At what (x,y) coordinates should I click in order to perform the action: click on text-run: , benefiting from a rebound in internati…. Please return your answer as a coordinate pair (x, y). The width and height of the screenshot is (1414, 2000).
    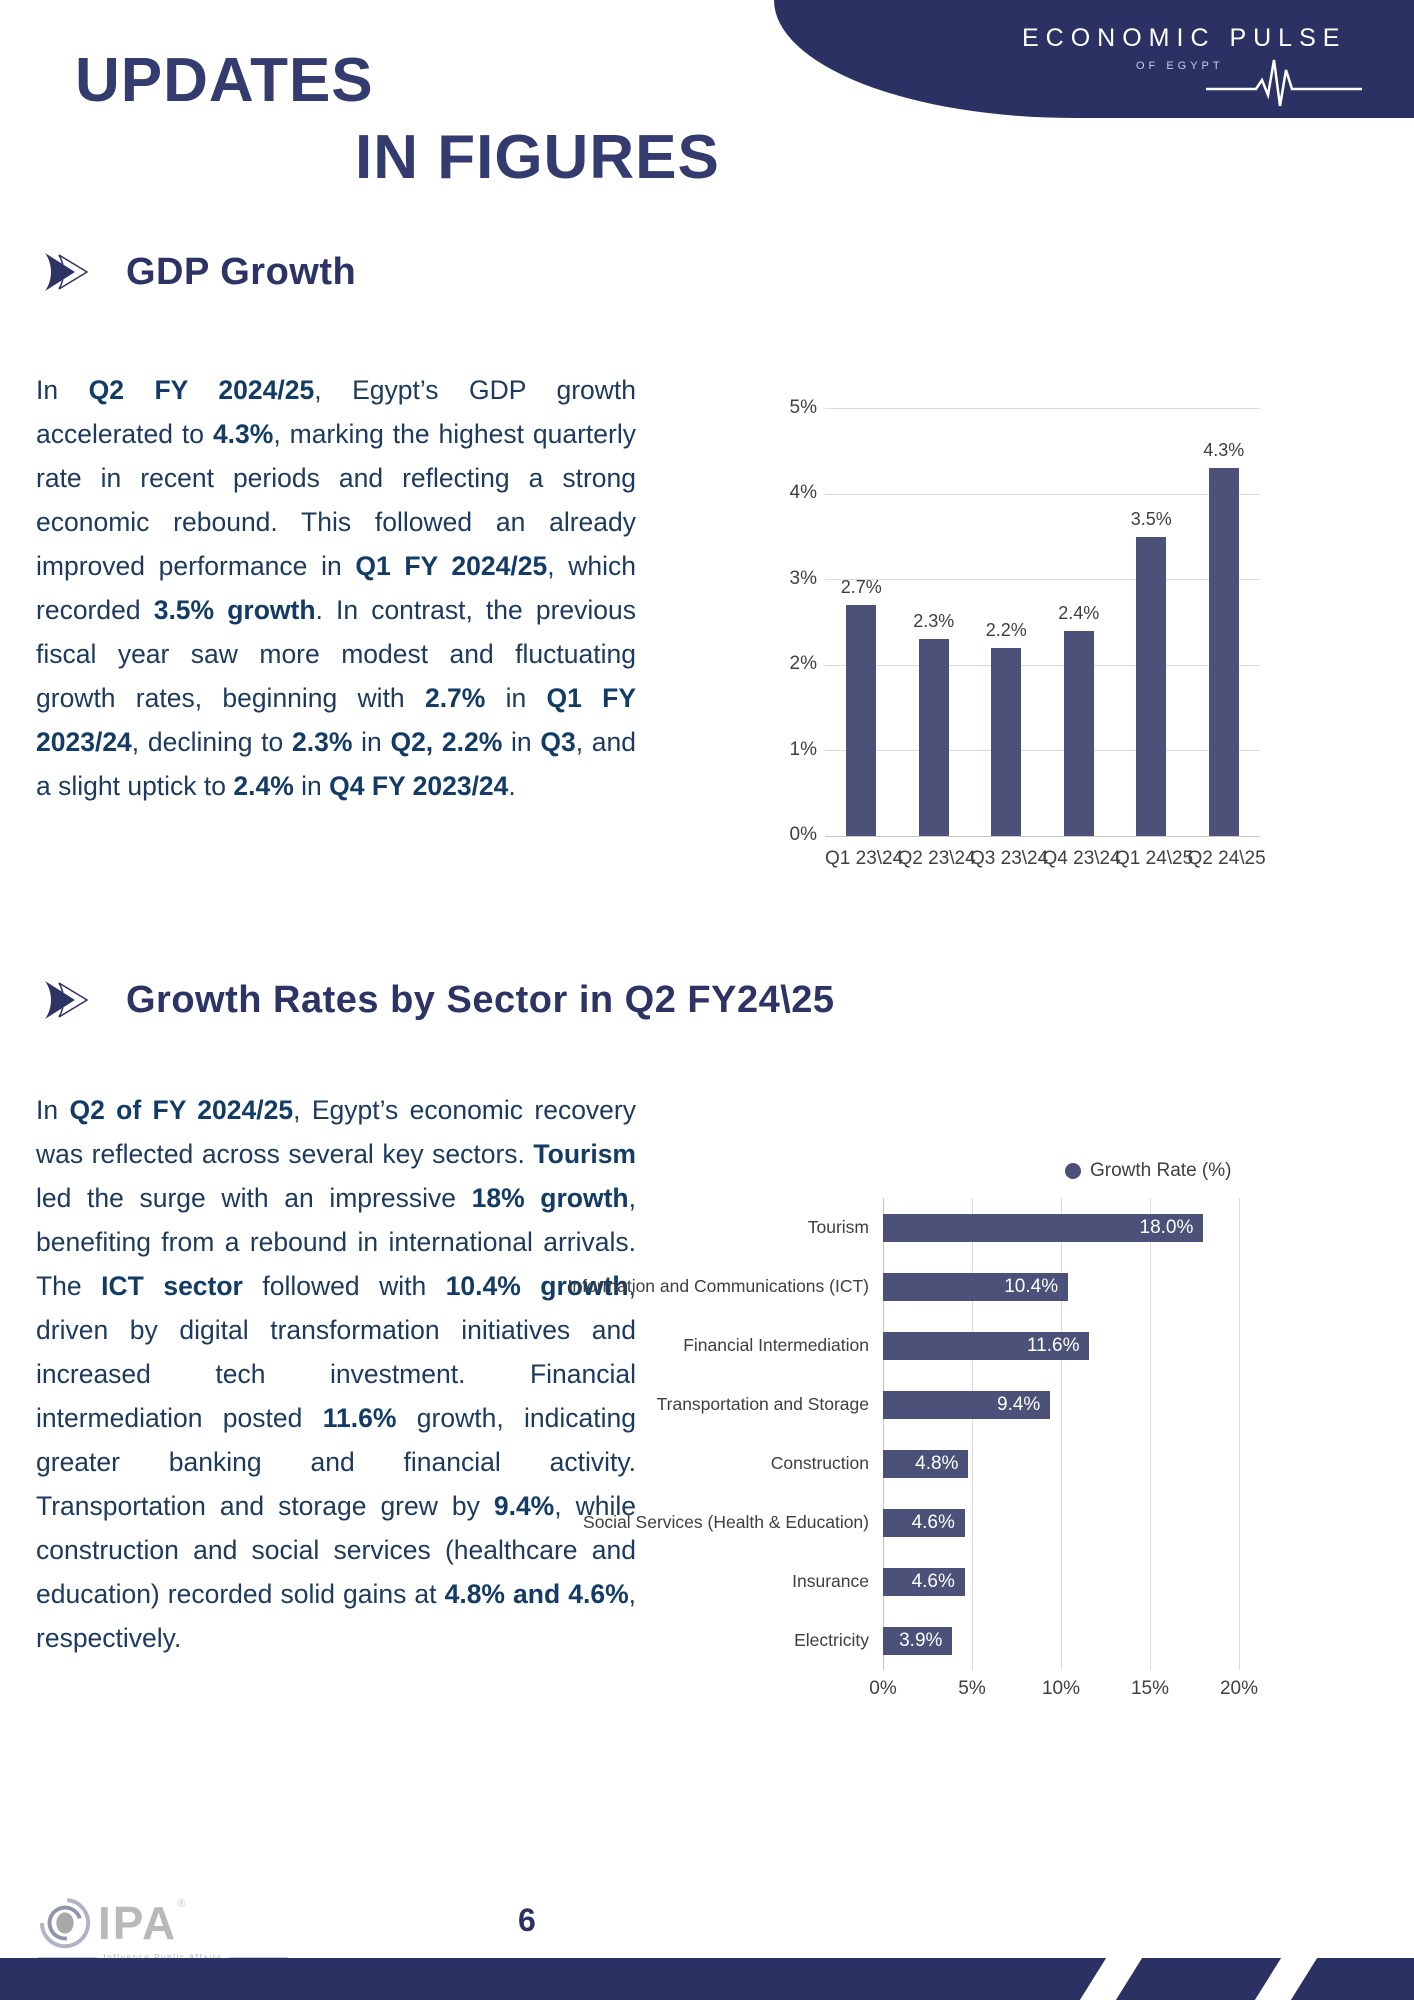
    Looking at the image, I should click on (336, 1242).